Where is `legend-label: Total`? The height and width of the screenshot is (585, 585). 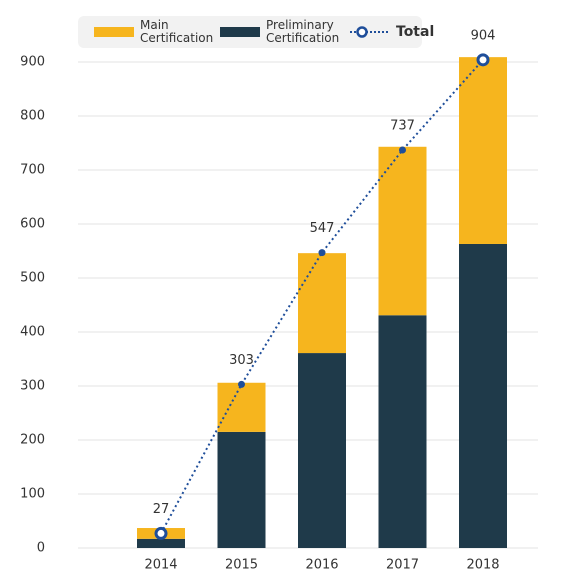
legend-label: Total is located at coordinates (415, 32).